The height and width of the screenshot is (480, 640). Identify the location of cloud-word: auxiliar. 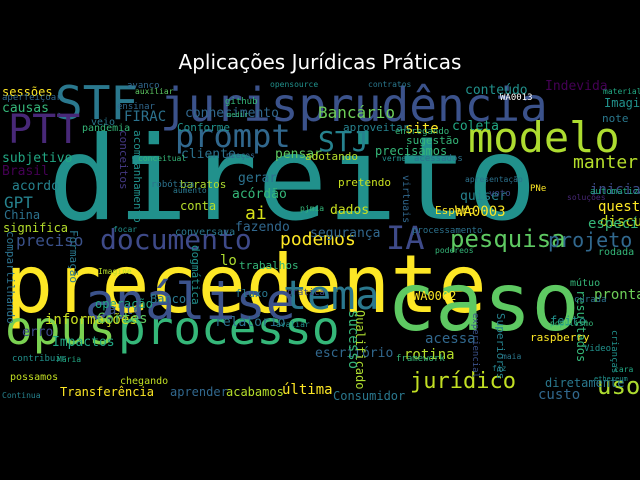
(154, 91).